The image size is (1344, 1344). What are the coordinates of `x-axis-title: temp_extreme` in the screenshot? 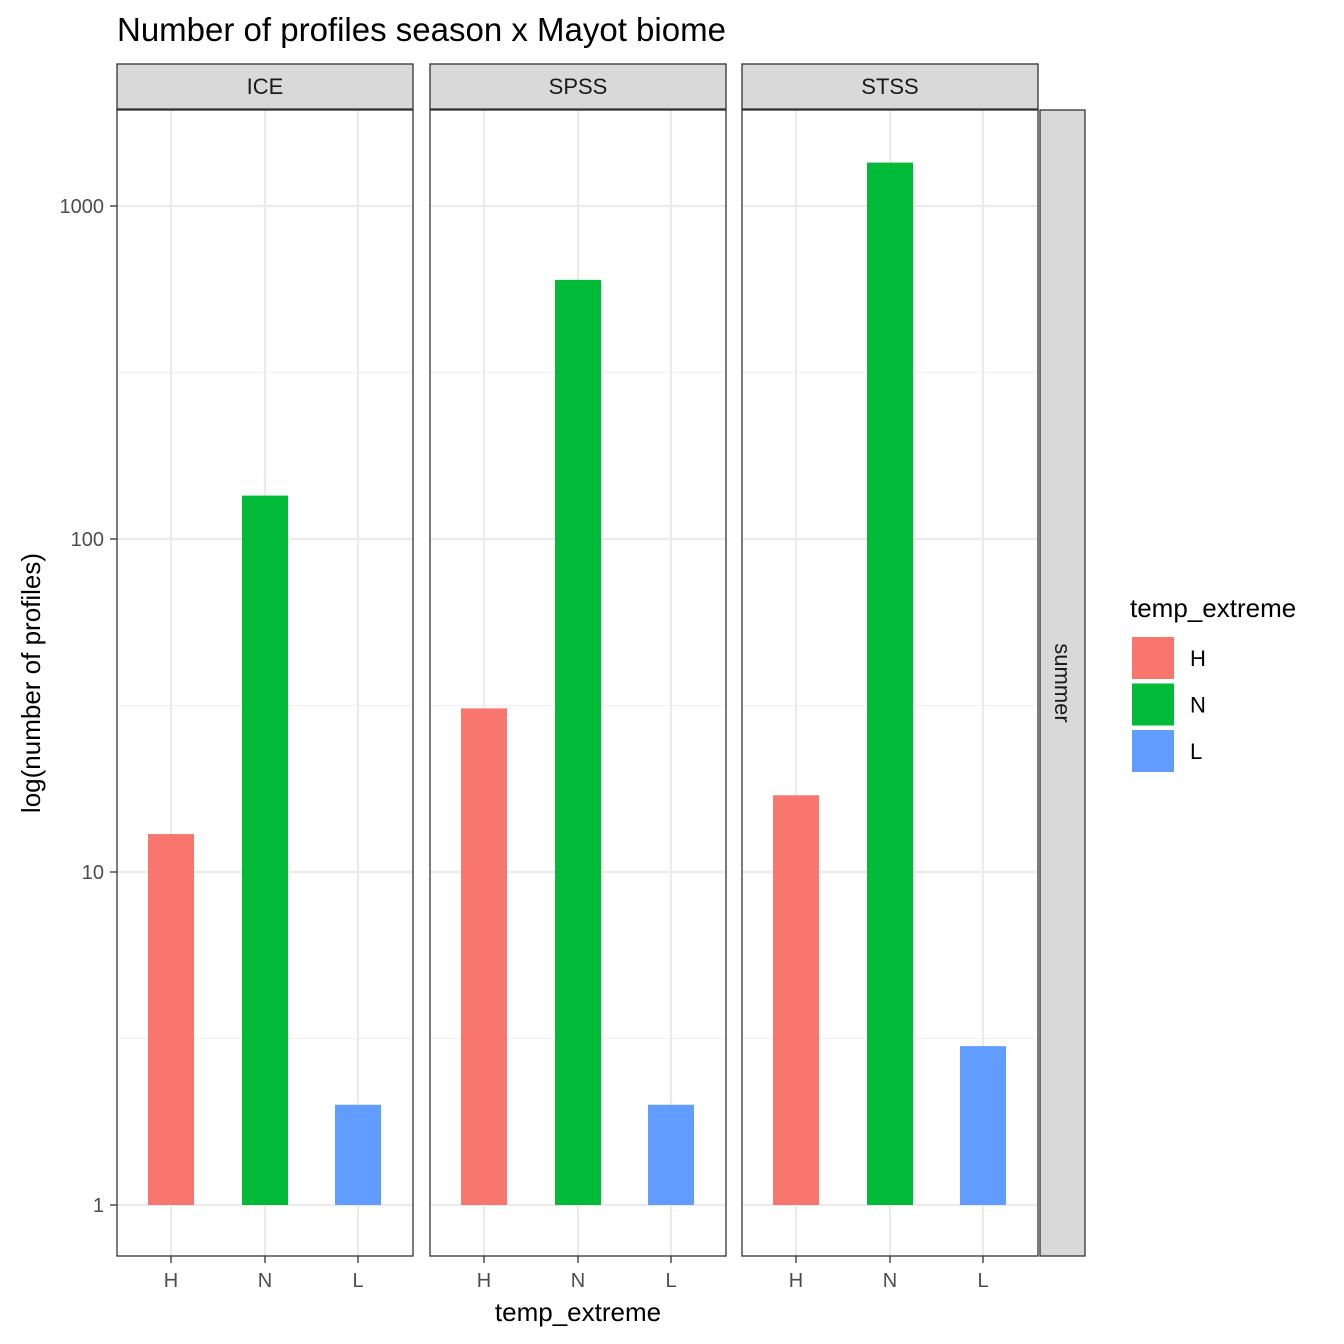 It's located at (578, 1312).